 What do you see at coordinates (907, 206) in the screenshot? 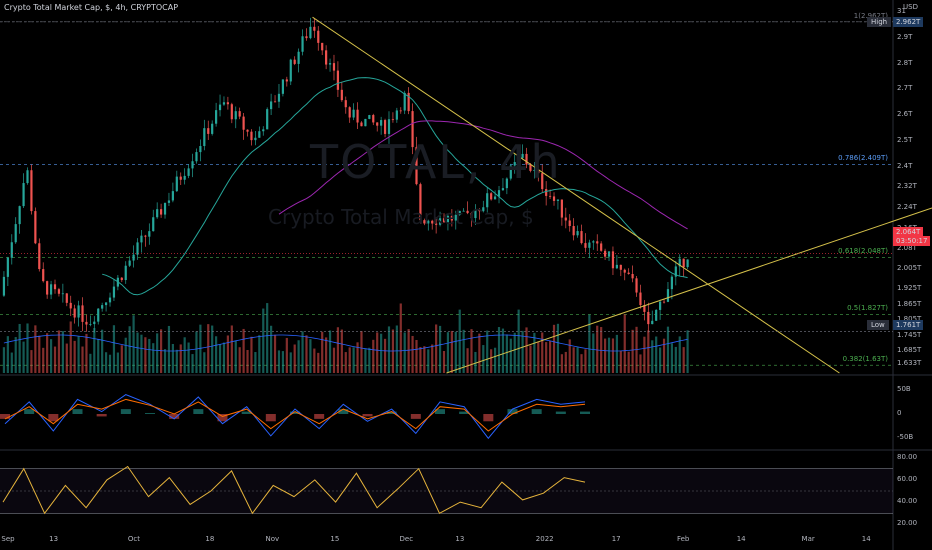
I see `price-tick-label: 2.24T` at bounding box center [907, 206].